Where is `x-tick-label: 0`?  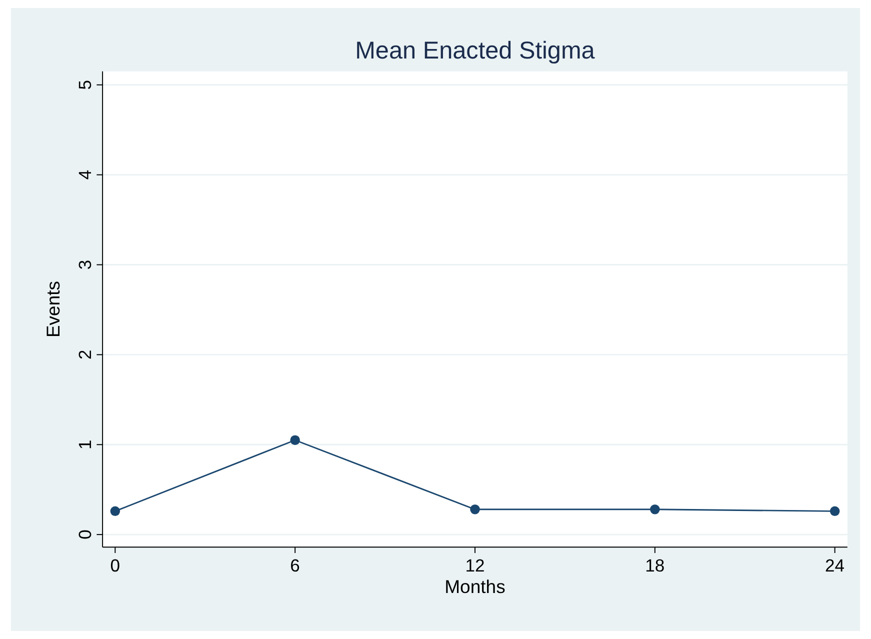 x-tick-label: 0 is located at coordinates (115, 566).